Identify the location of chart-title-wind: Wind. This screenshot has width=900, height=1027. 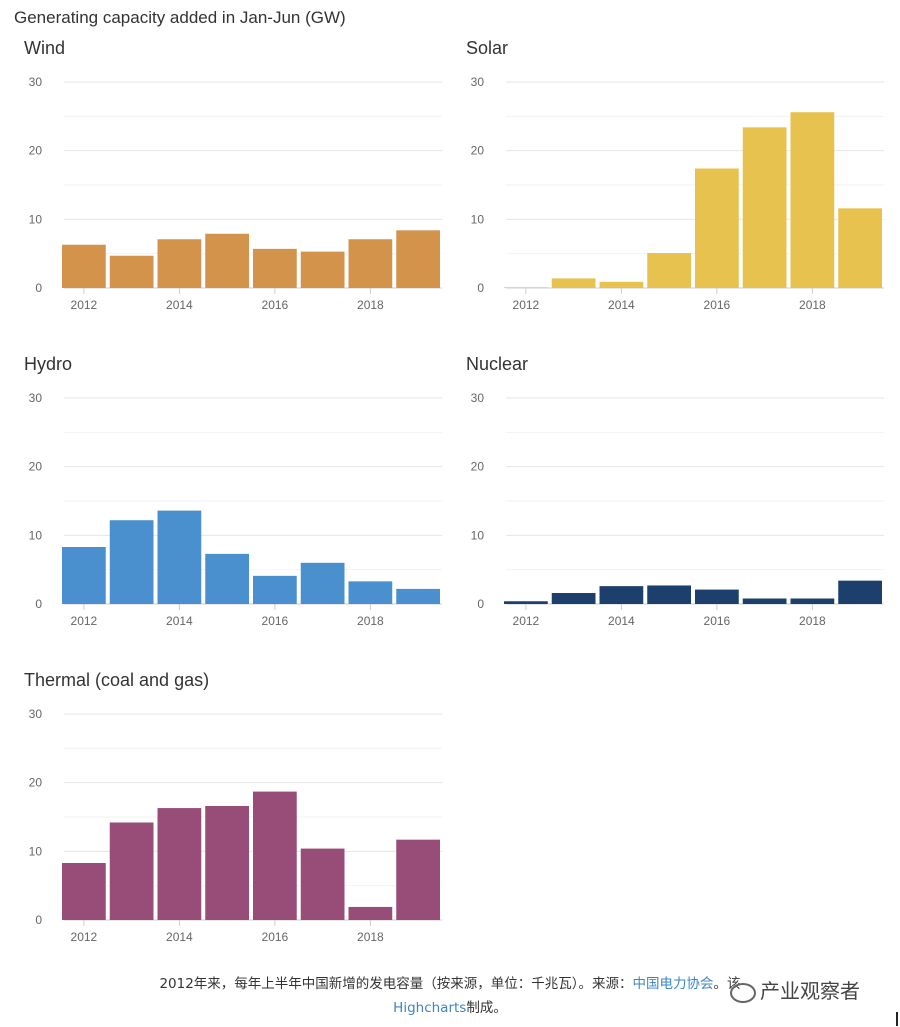
(45, 48).